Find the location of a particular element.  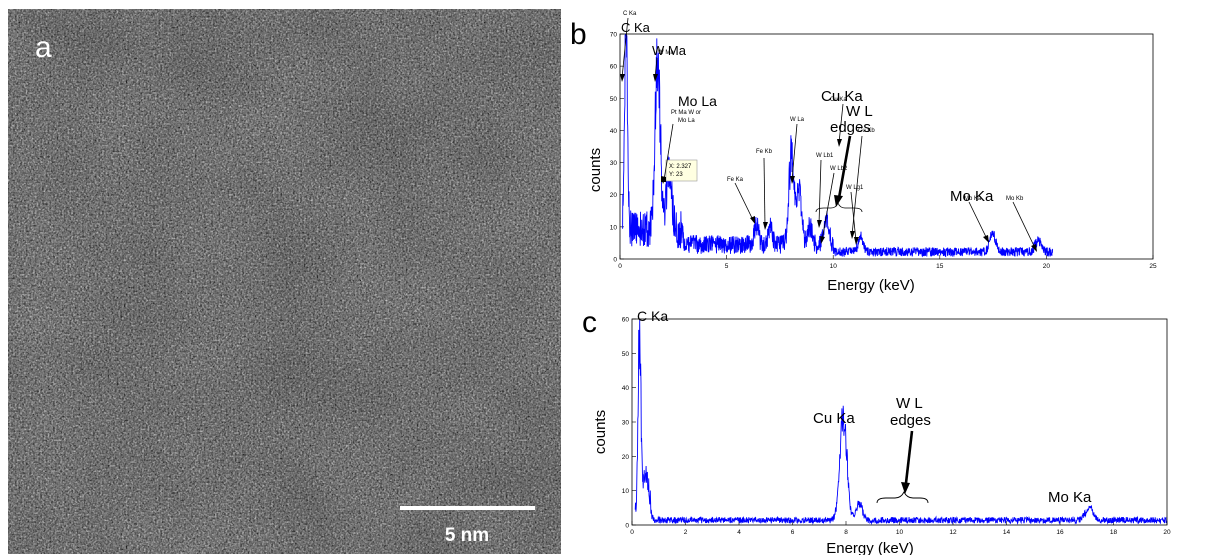

small-label-w-lb2: W Lb2 is located at coordinates (839, 169).